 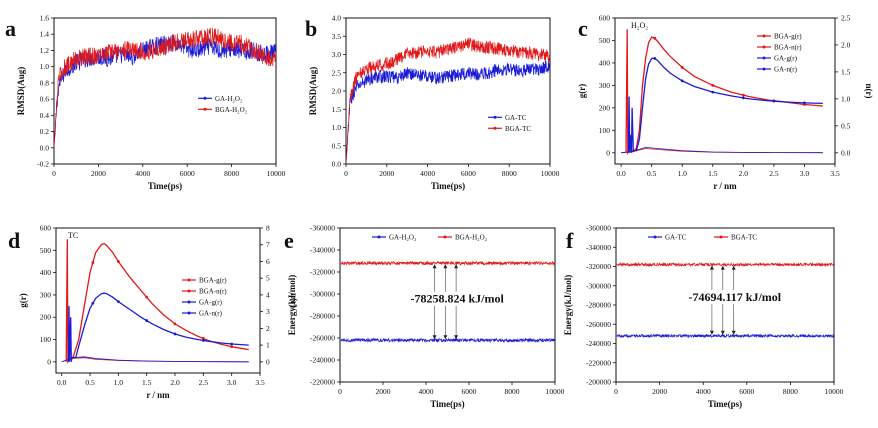 What do you see at coordinates (598, 266) in the screenshot?
I see `y-tick-label: -320000` at bounding box center [598, 266].